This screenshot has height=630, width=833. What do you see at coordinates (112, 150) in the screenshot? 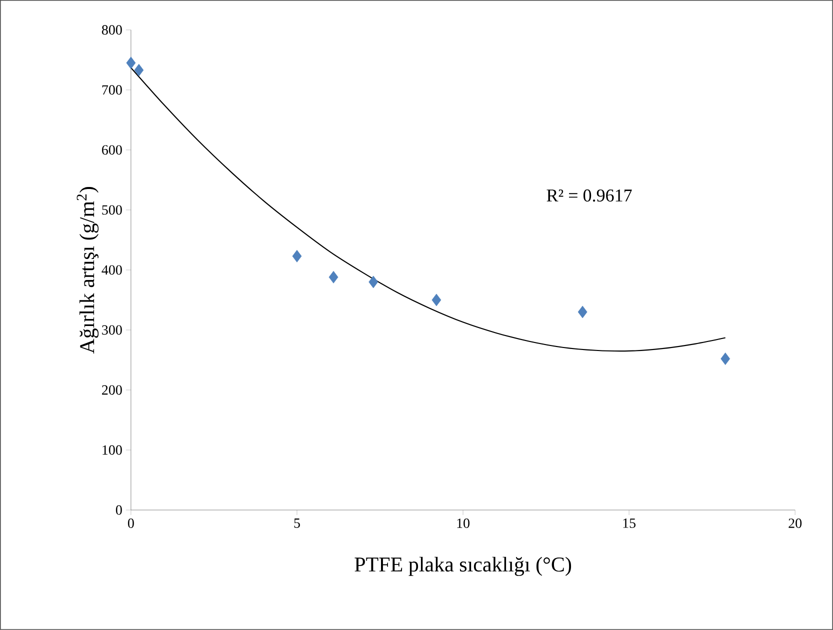
I see `y-tick-label: 600` at bounding box center [112, 150].